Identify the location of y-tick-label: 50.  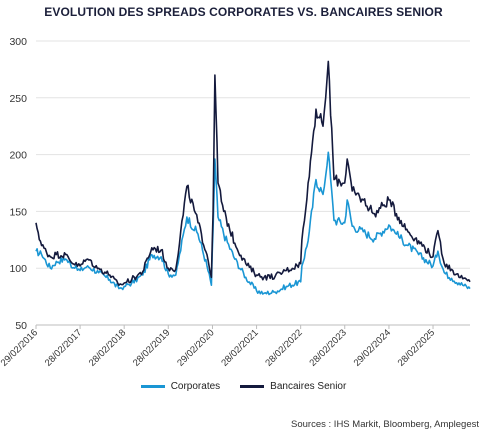
(21, 326).